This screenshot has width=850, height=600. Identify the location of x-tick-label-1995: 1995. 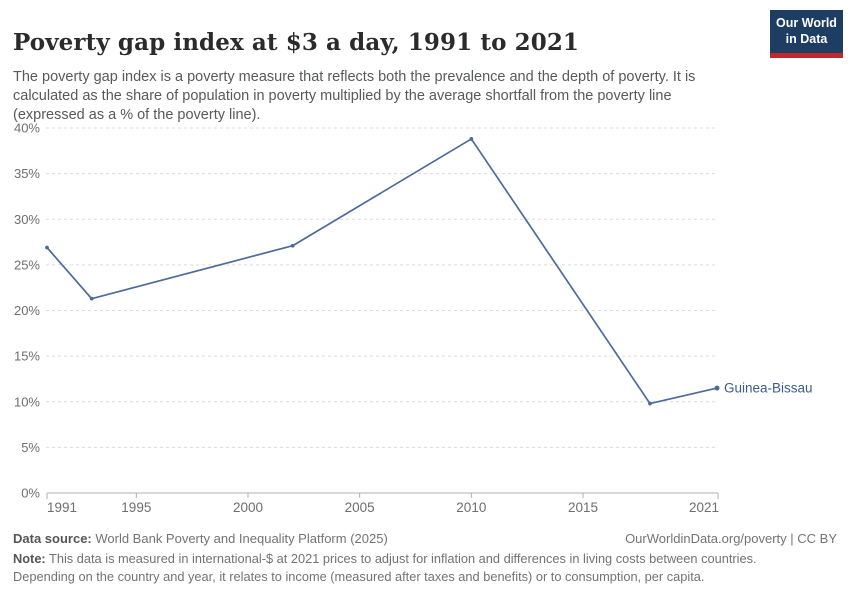
(136, 507).